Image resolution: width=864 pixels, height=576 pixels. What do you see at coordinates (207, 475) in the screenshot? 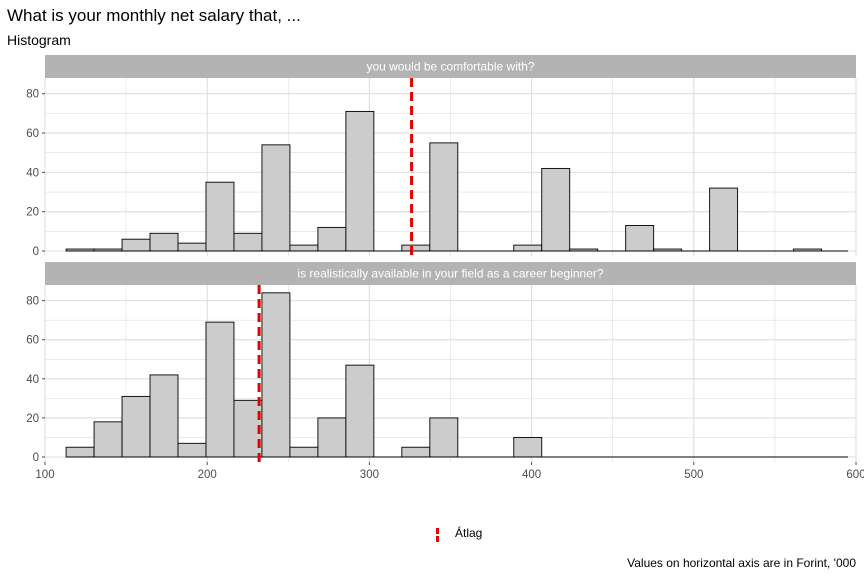
I see `x-tick-label: 200` at bounding box center [207, 475].